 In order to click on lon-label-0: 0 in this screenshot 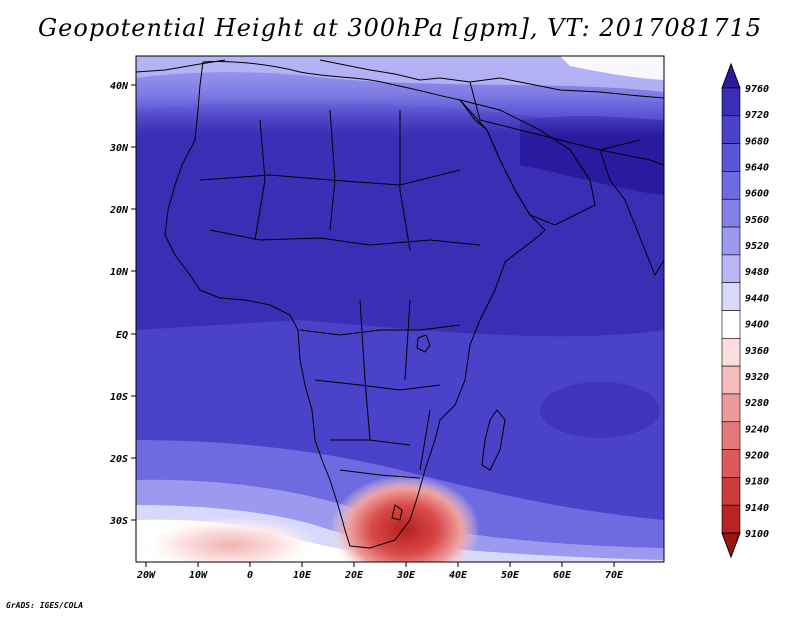, I will do `click(250, 575)`.